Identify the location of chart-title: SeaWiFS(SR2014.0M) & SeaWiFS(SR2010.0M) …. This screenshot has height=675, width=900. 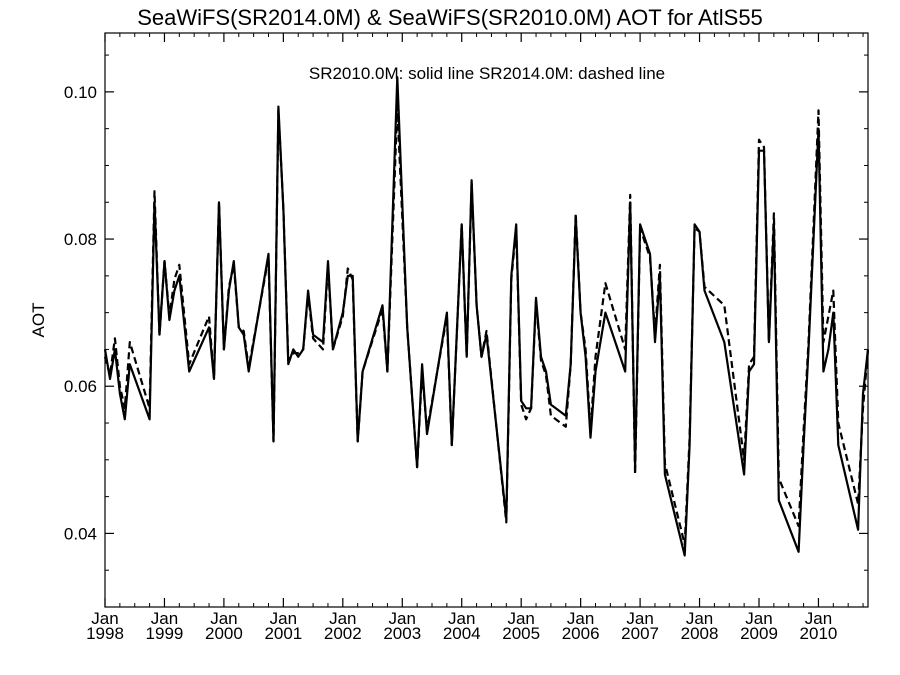
(450, 17).